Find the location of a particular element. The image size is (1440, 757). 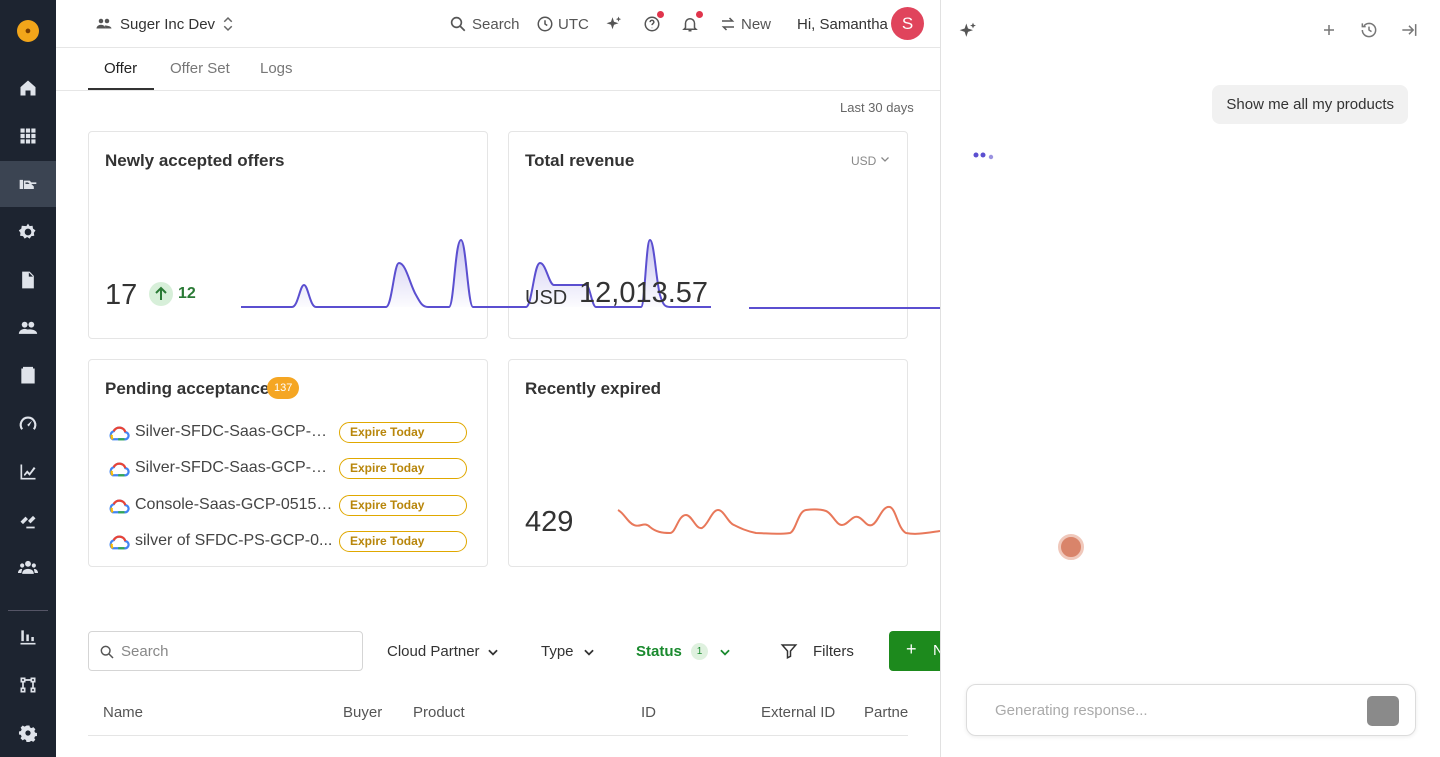

filters-button: Filters is located at coordinates (833, 651).